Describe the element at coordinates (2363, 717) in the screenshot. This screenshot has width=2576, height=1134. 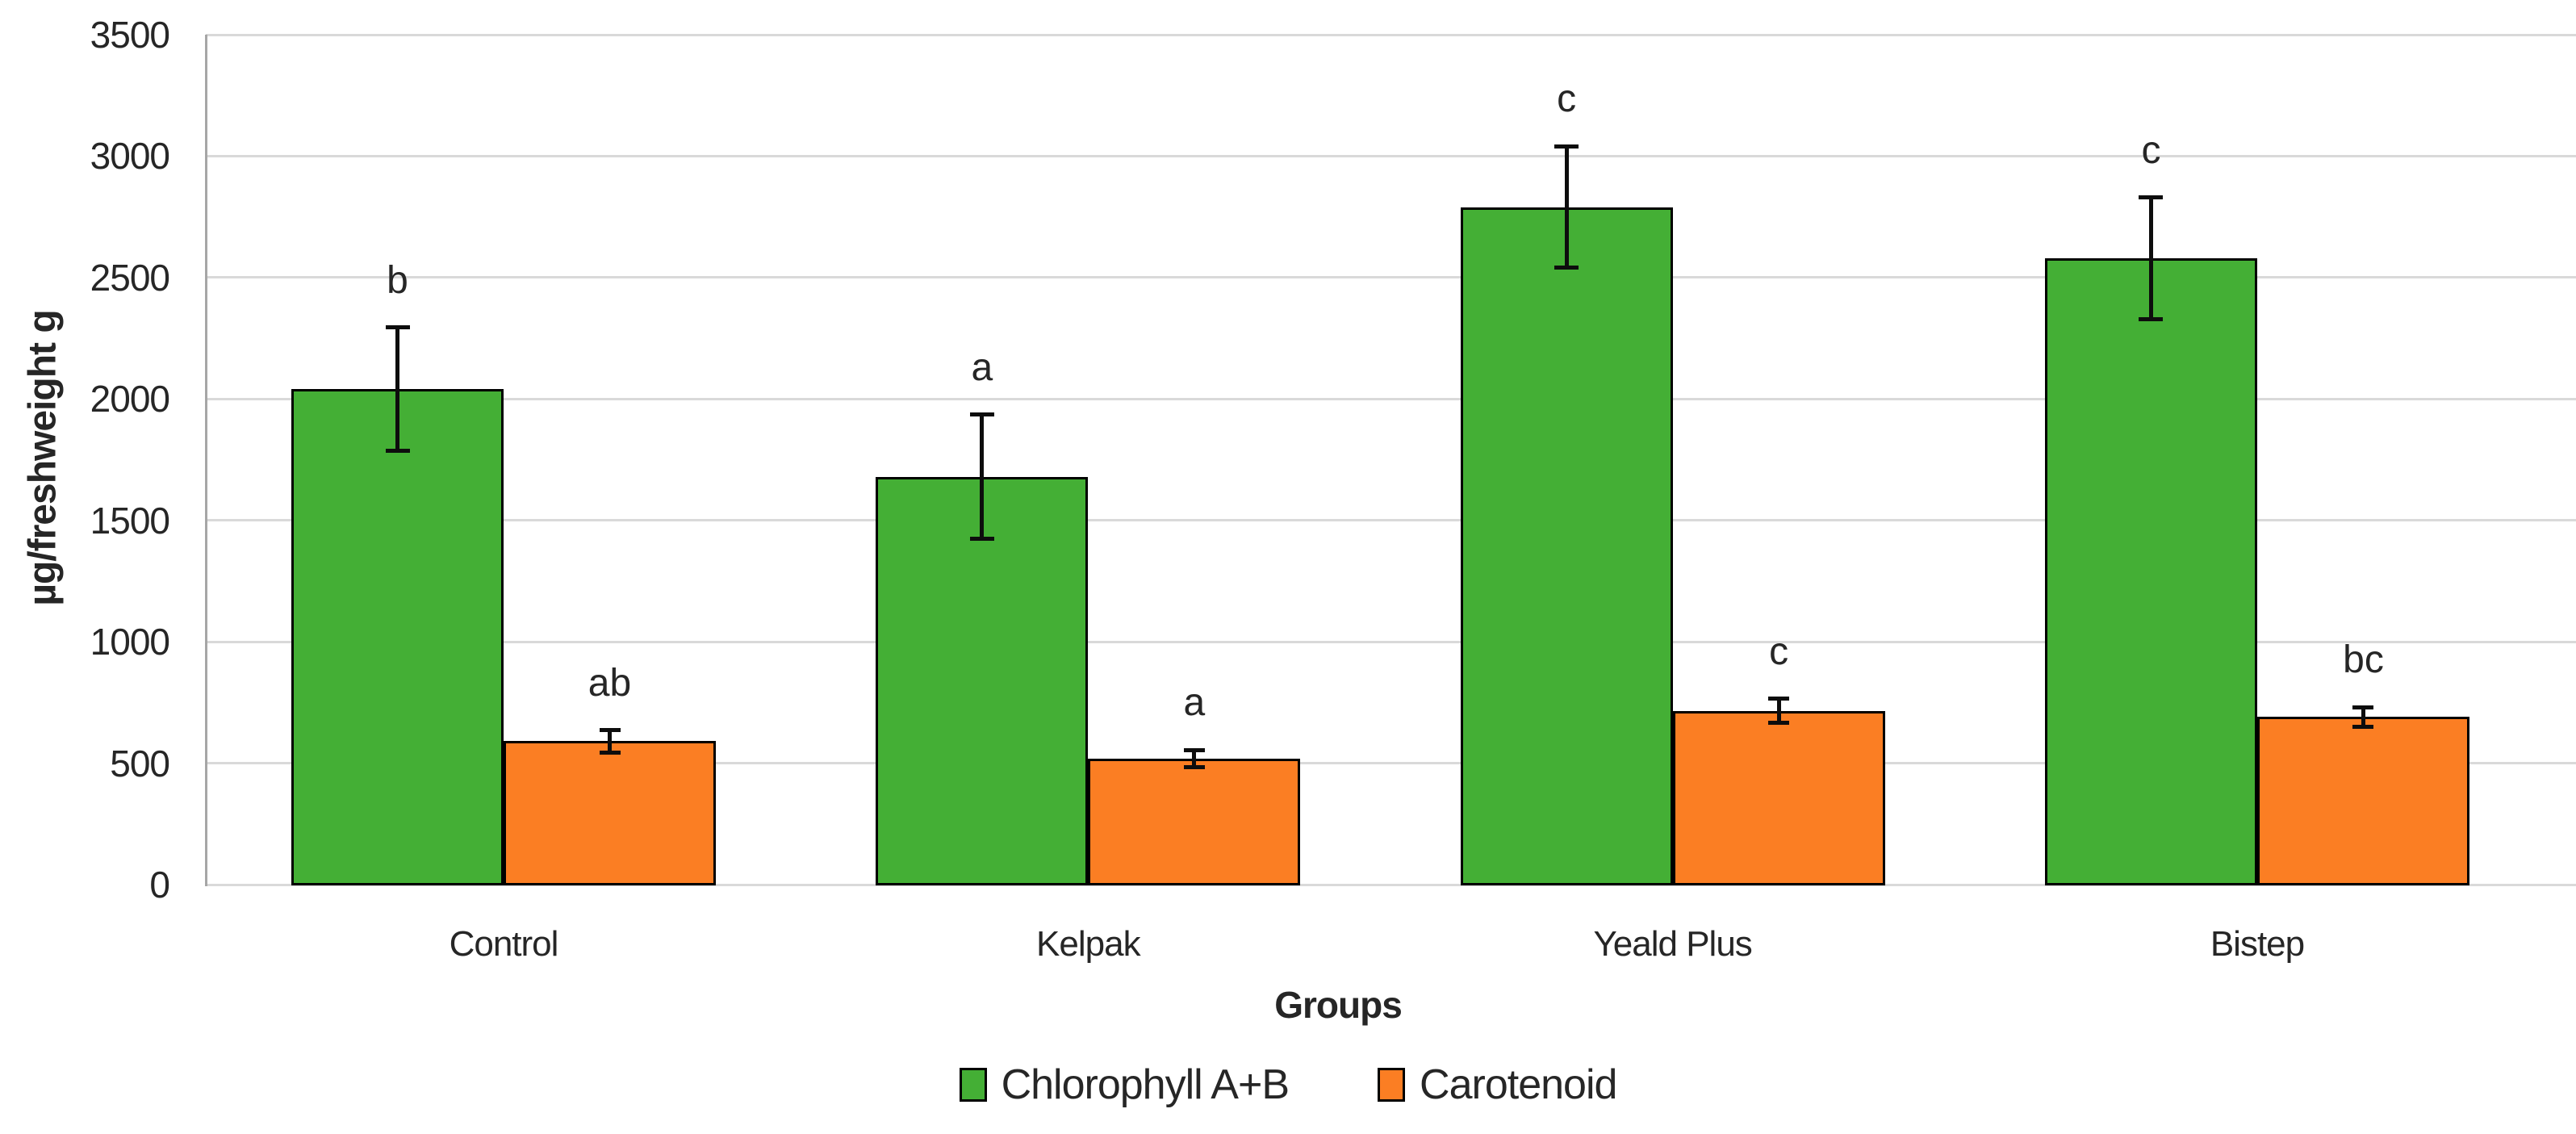
I see `error-bar-carotenoid-bistep` at that location.